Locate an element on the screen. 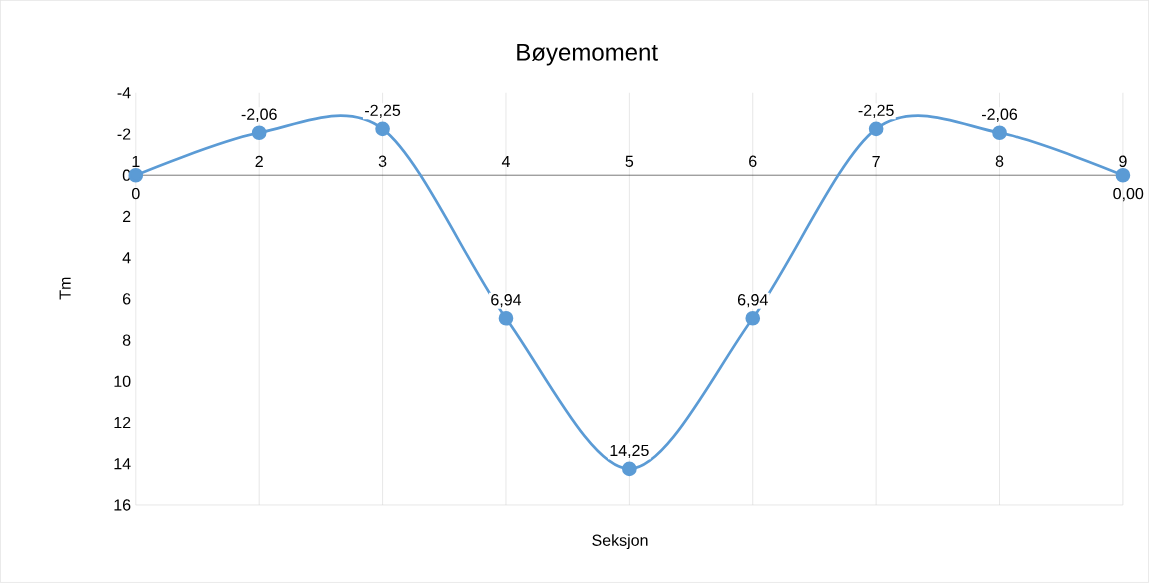 The height and width of the screenshot is (583, 1149). chart-title: Bøyemoment is located at coordinates (587, 55).